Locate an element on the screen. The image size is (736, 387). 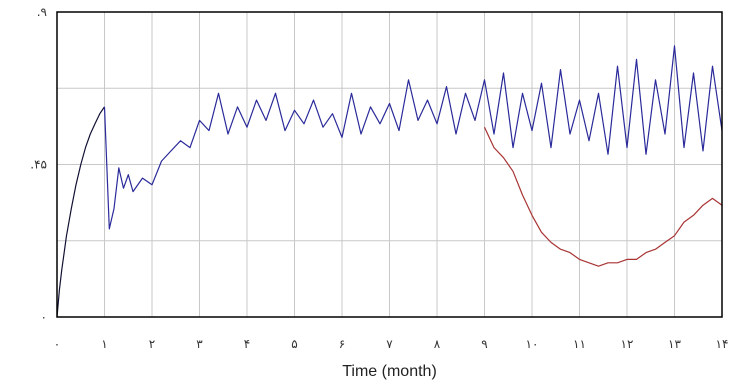
x-tick-label-4: ۴ is located at coordinates (247, 344).